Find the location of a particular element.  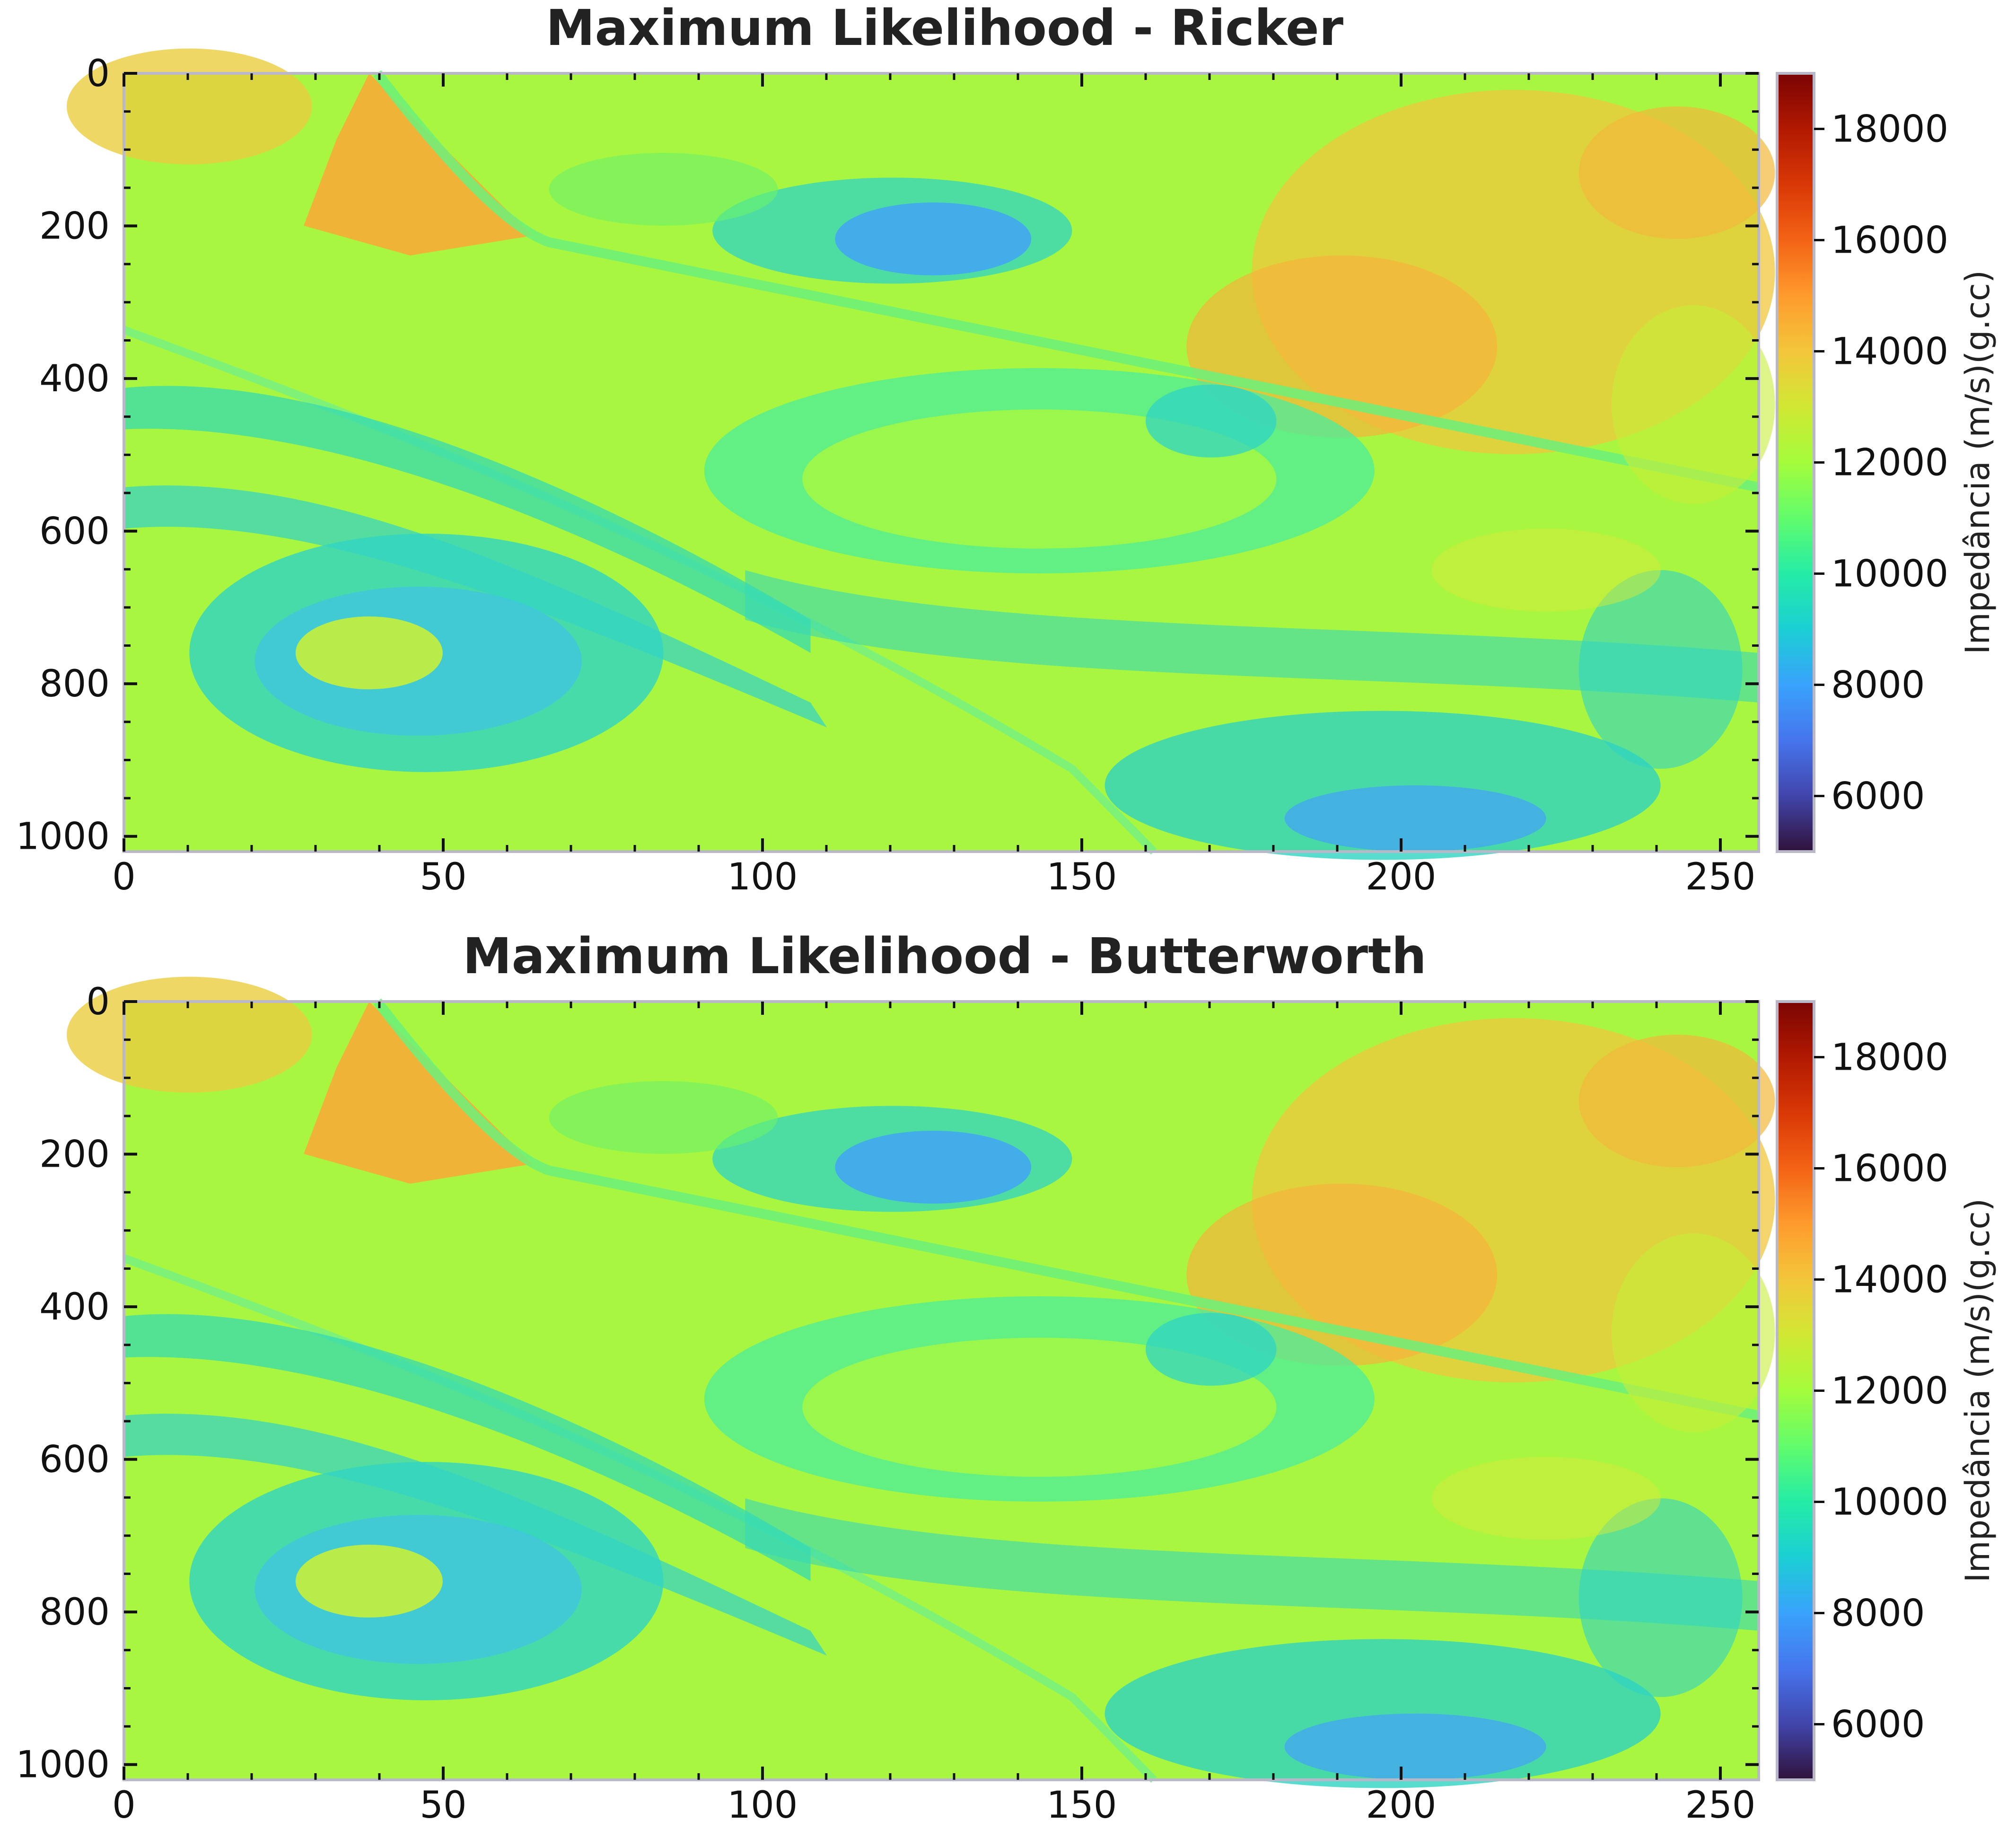

colorbar-1-gradient is located at coordinates (1795, 463).